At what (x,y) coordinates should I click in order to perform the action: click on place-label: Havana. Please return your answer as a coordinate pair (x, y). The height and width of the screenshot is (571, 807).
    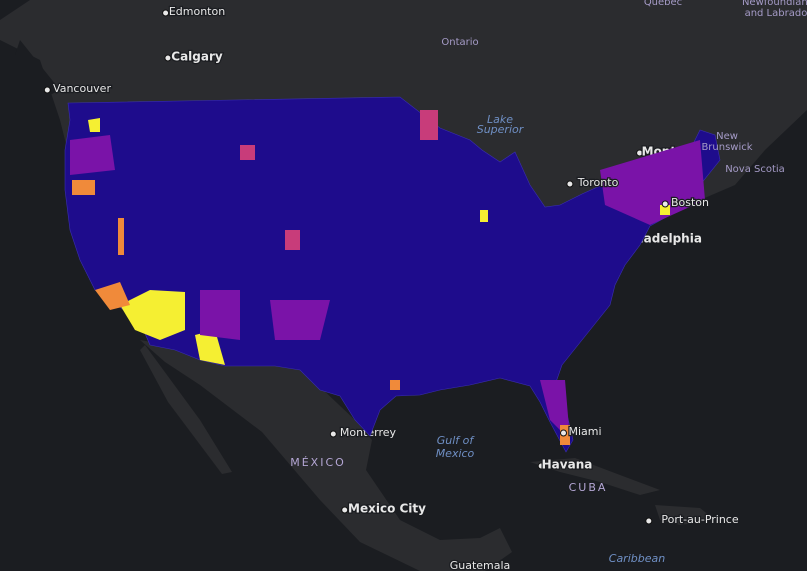
    Looking at the image, I should click on (567, 465).